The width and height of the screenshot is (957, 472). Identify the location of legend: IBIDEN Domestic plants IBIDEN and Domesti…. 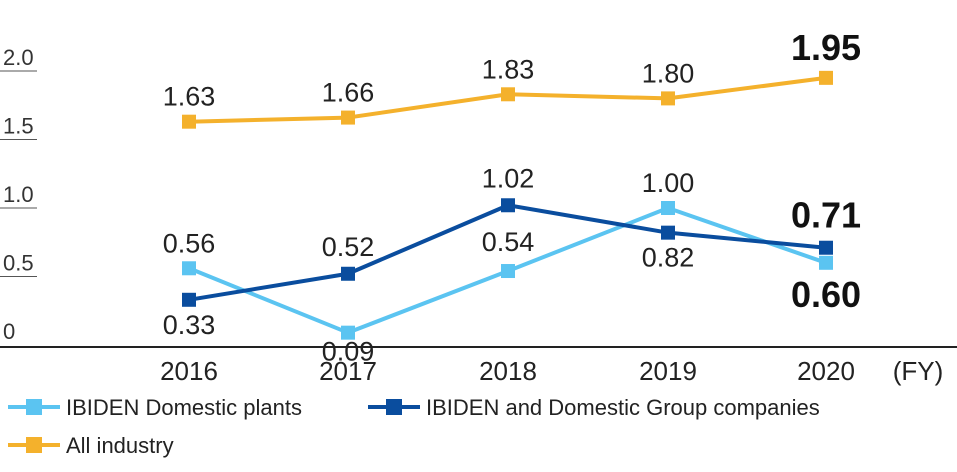
(414, 426).